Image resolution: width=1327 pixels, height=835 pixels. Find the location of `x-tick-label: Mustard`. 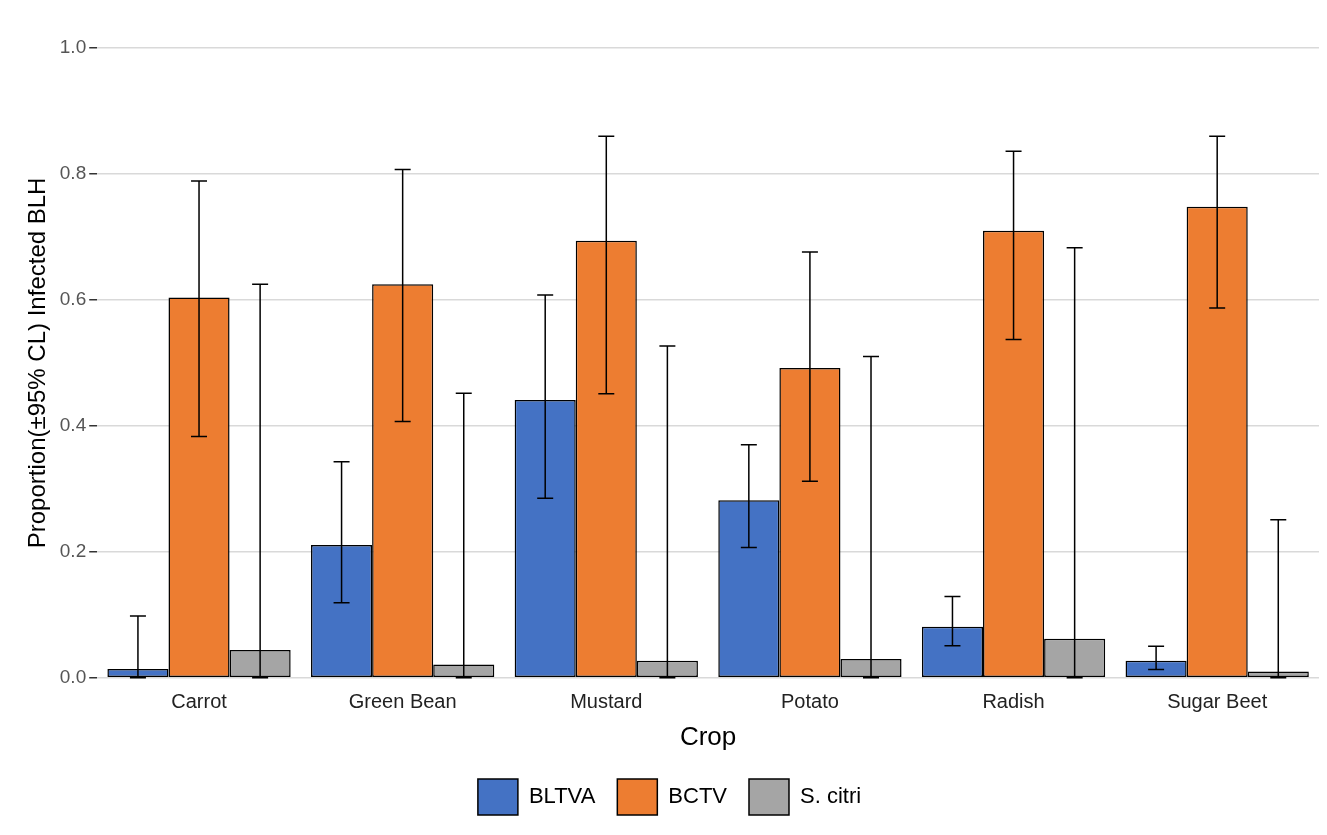

x-tick-label: Mustard is located at coordinates (606, 701).